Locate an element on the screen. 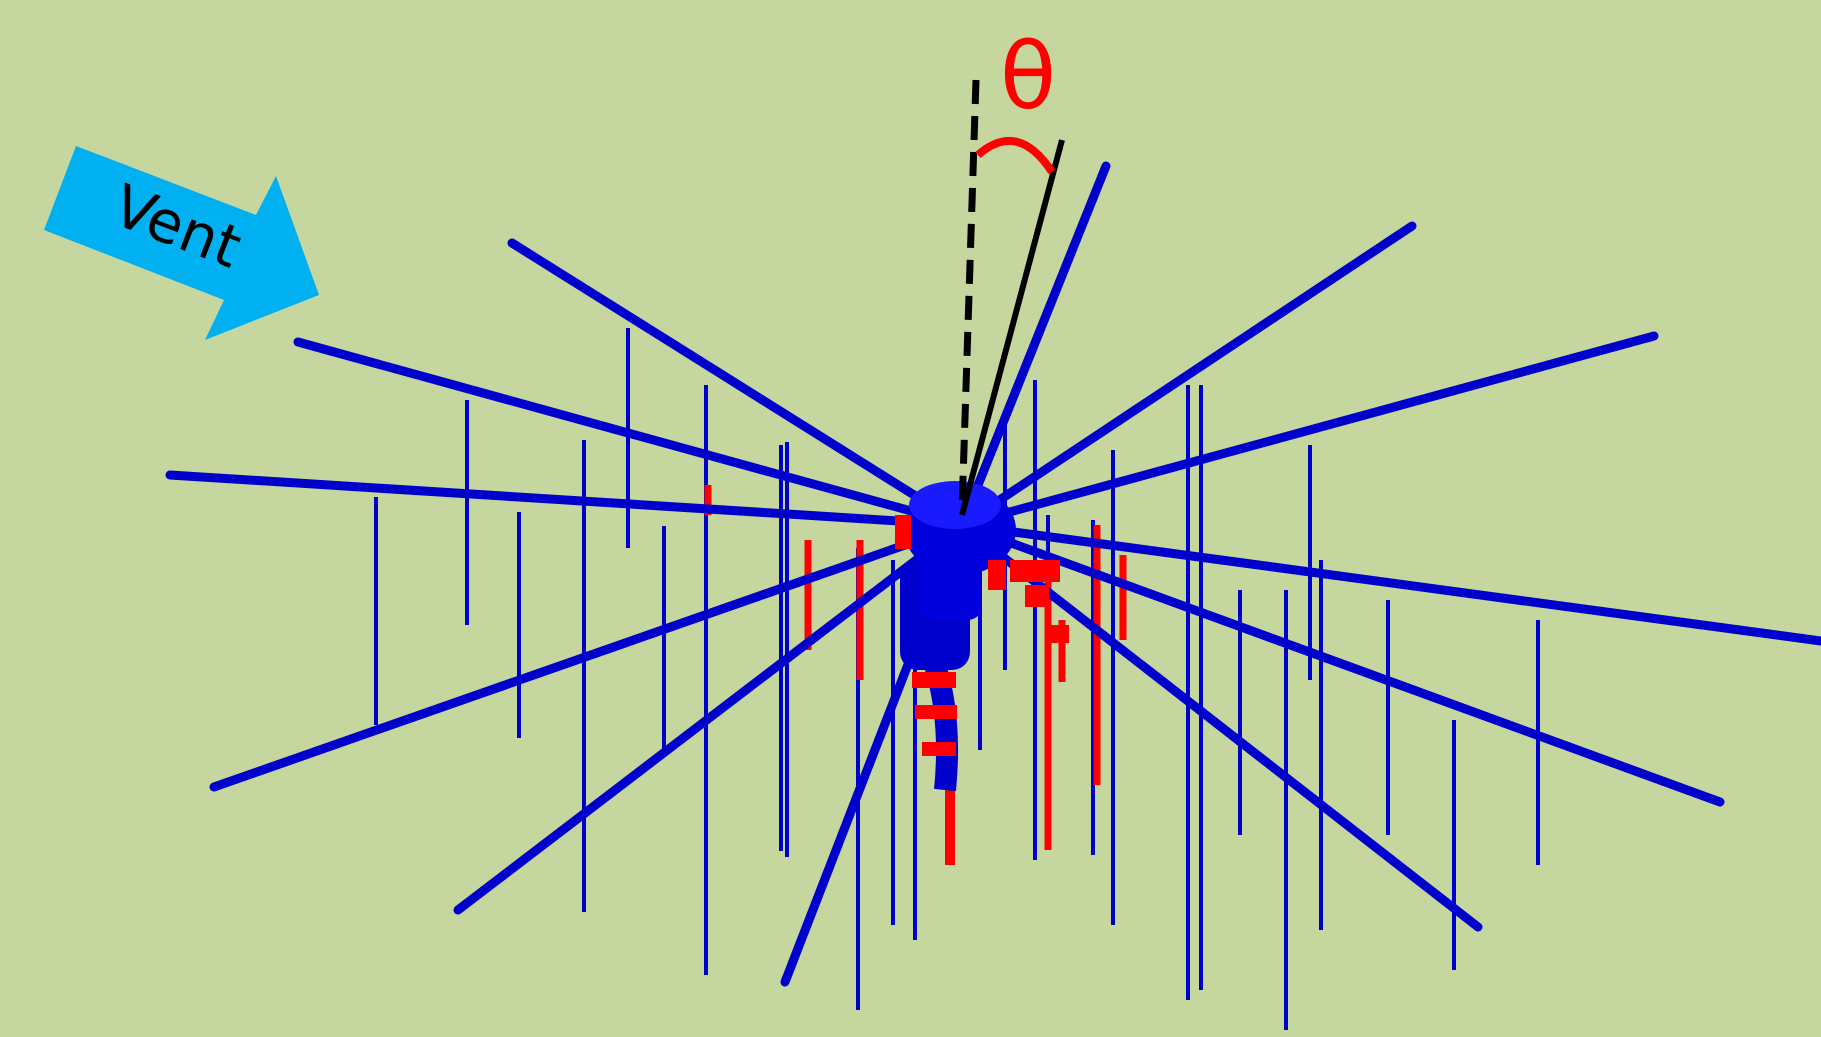 The image size is (1821, 1037). wind-arrow: Vent is located at coordinates (181, 243).